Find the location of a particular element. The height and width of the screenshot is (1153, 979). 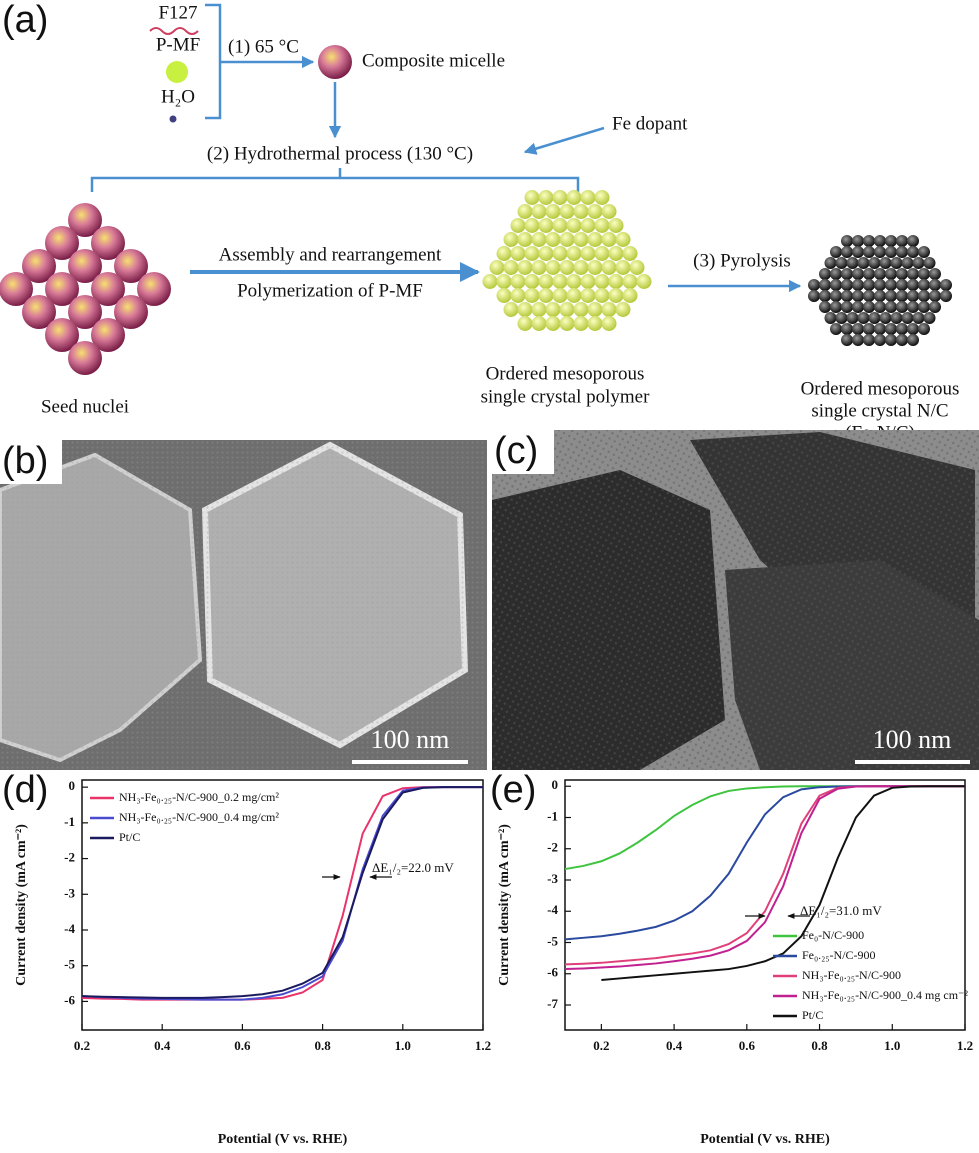

y-tick-label: -5 is located at coordinates (69, 964).